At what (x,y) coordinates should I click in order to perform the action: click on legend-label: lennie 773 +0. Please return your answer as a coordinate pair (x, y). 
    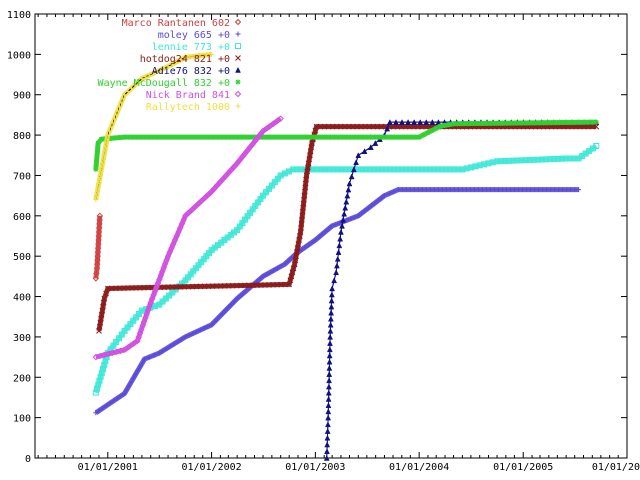
    Looking at the image, I should click on (191, 47).